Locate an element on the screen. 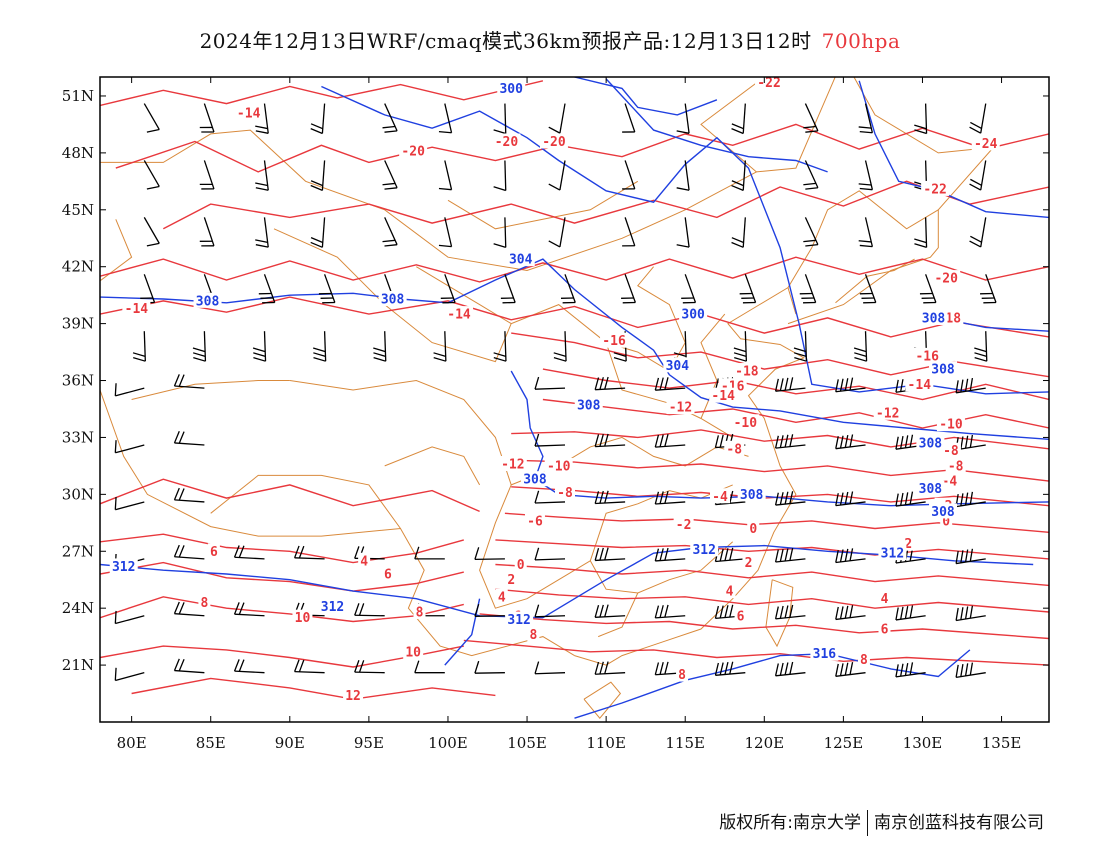 The image size is (1100, 850). lat-tick-label: 36N is located at coordinates (78, 381).